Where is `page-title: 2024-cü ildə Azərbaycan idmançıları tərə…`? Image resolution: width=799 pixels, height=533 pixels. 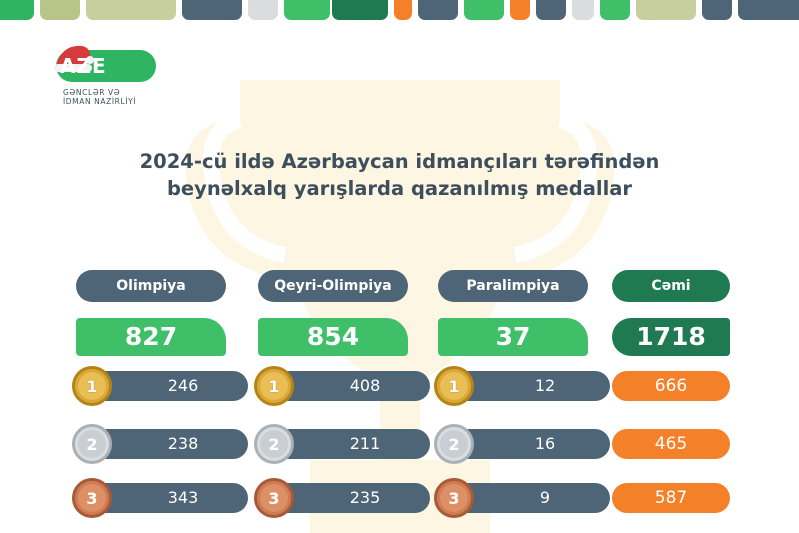
page-title: 2024-cü ildə Azərbaycan idmançıları tərə… is located at coordinates (399, 175).